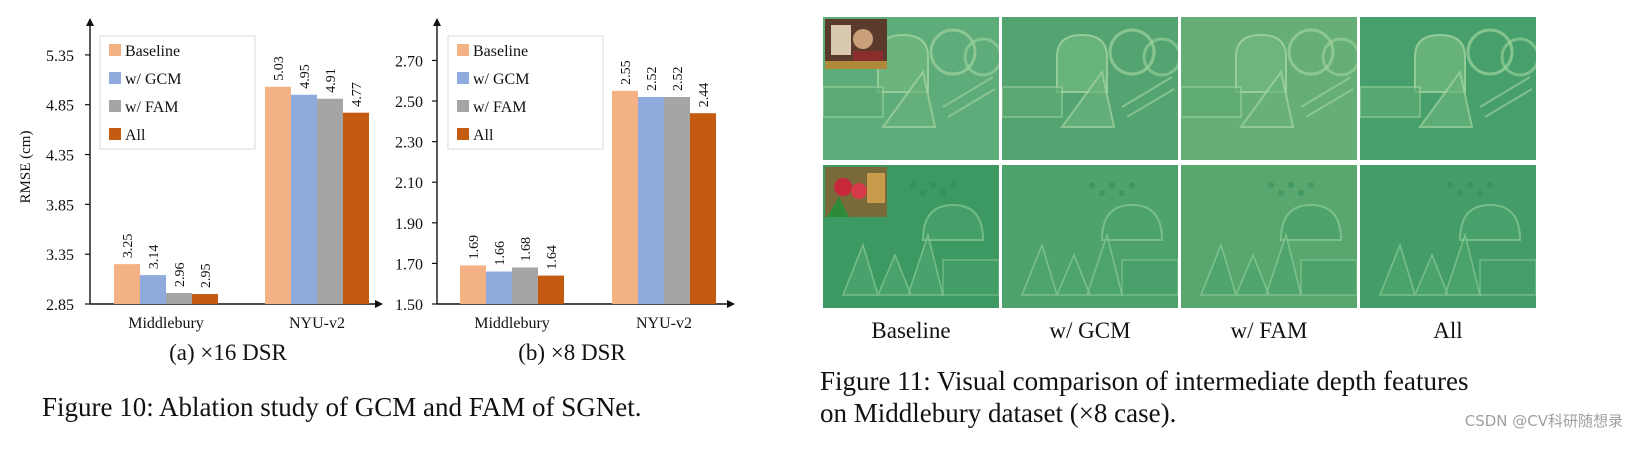  I want to click on bar-value-label: 3.14, so click(154, 257).